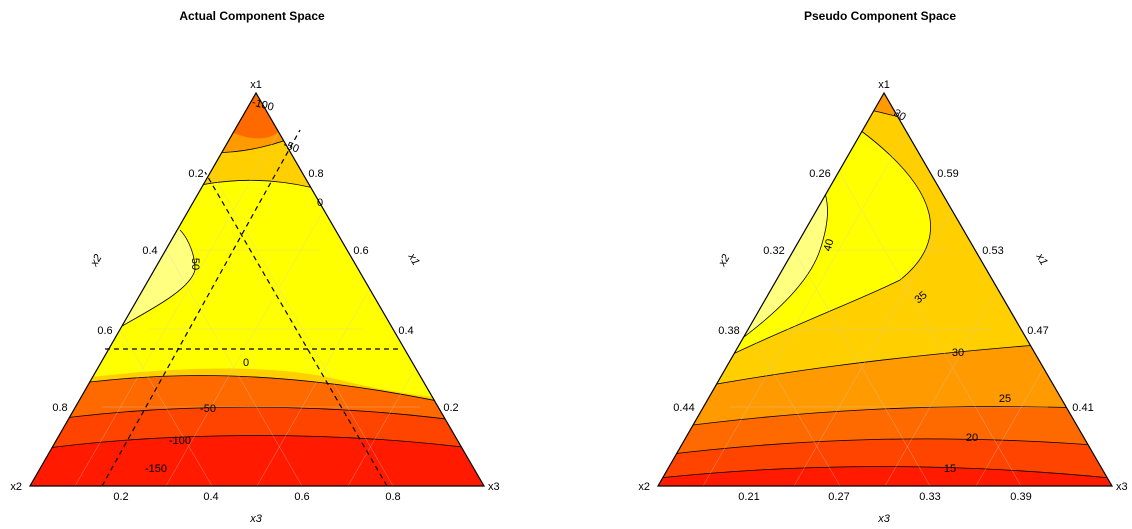  What do you see at coordinates (1037, 331) in the screenshot?
I see `tick-right-3: 0.47` at bounding box center [1037, 331].